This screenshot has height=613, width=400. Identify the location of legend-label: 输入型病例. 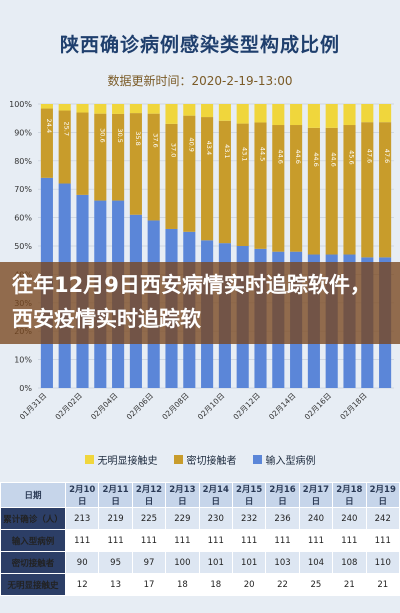
(290, 461).